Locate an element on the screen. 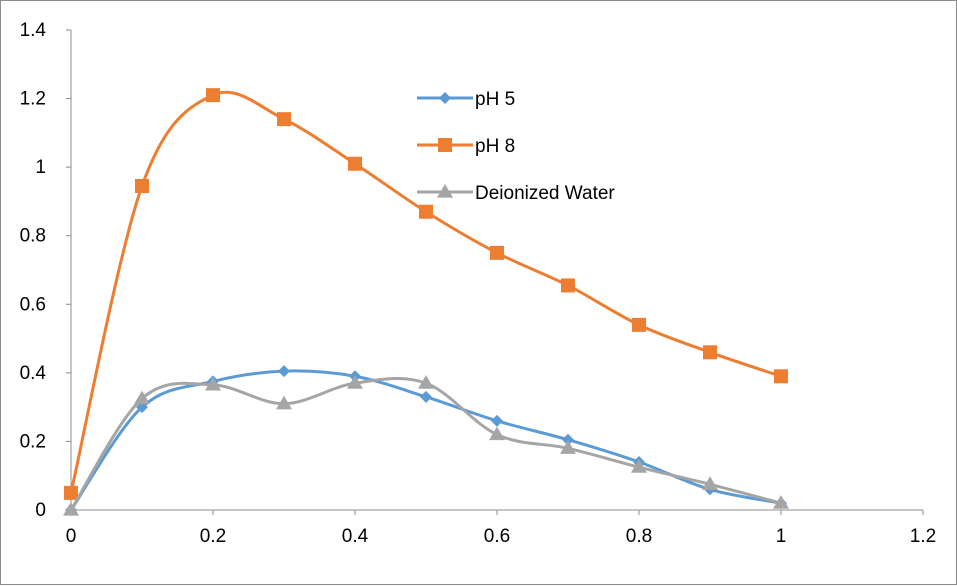 This screenshot has width=957, height=586. legend-label: pH 8 is located at coordinates (495, 146).